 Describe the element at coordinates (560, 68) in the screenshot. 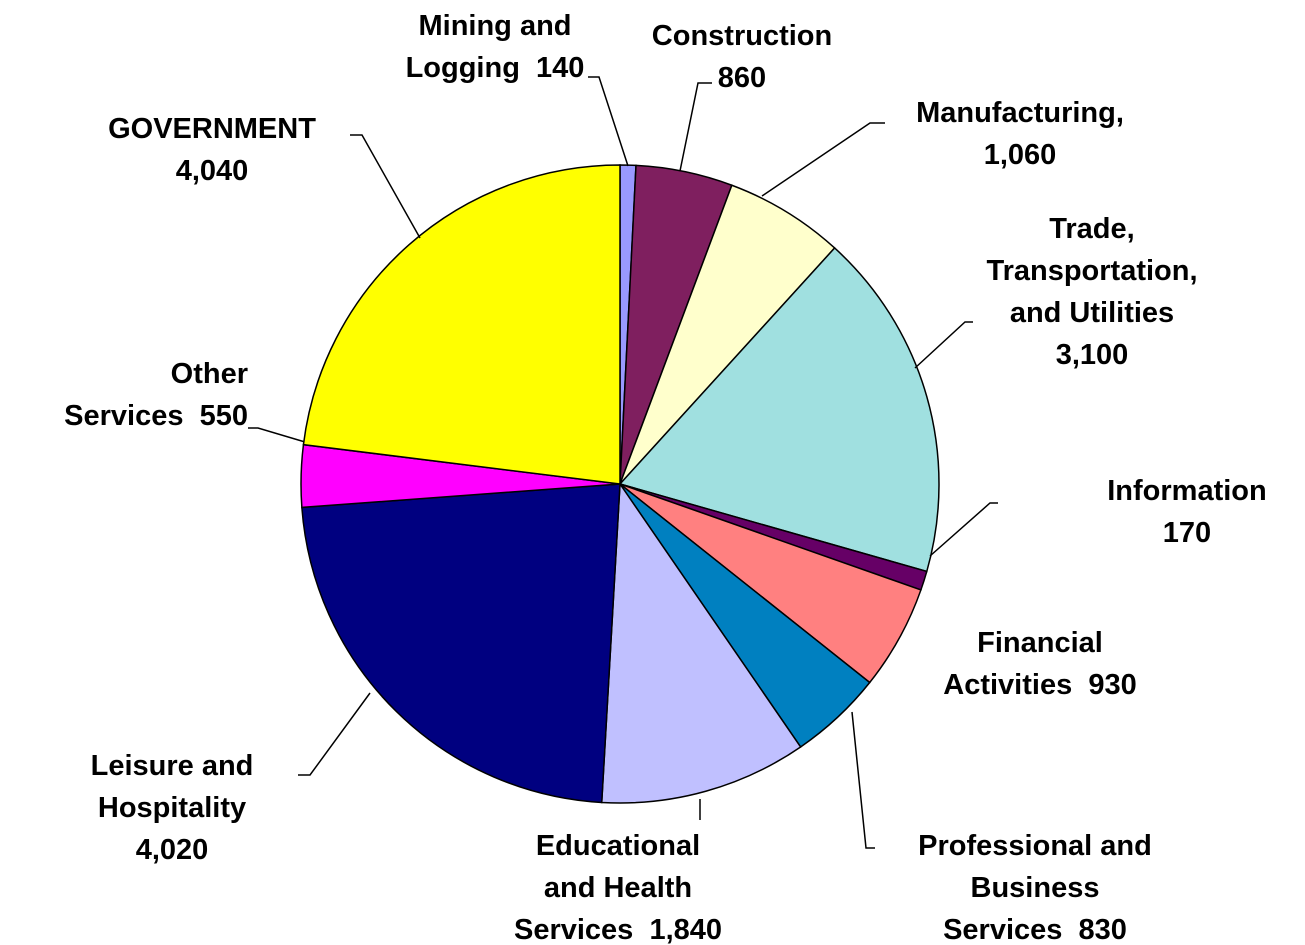

I see `value-label: 140` at that location.